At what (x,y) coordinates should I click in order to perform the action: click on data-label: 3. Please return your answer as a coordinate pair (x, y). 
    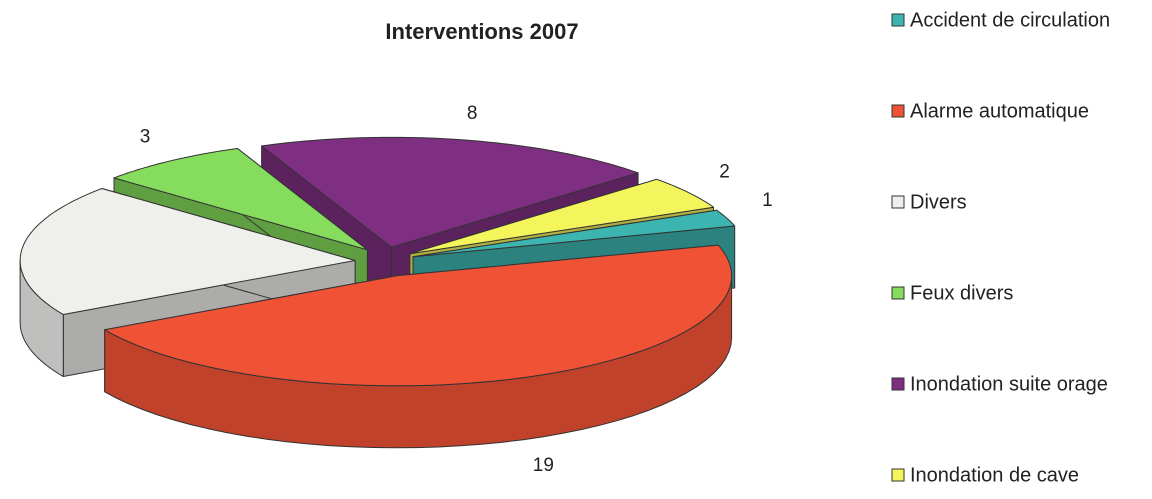
    Looking at the image, I should click on (145, 136).